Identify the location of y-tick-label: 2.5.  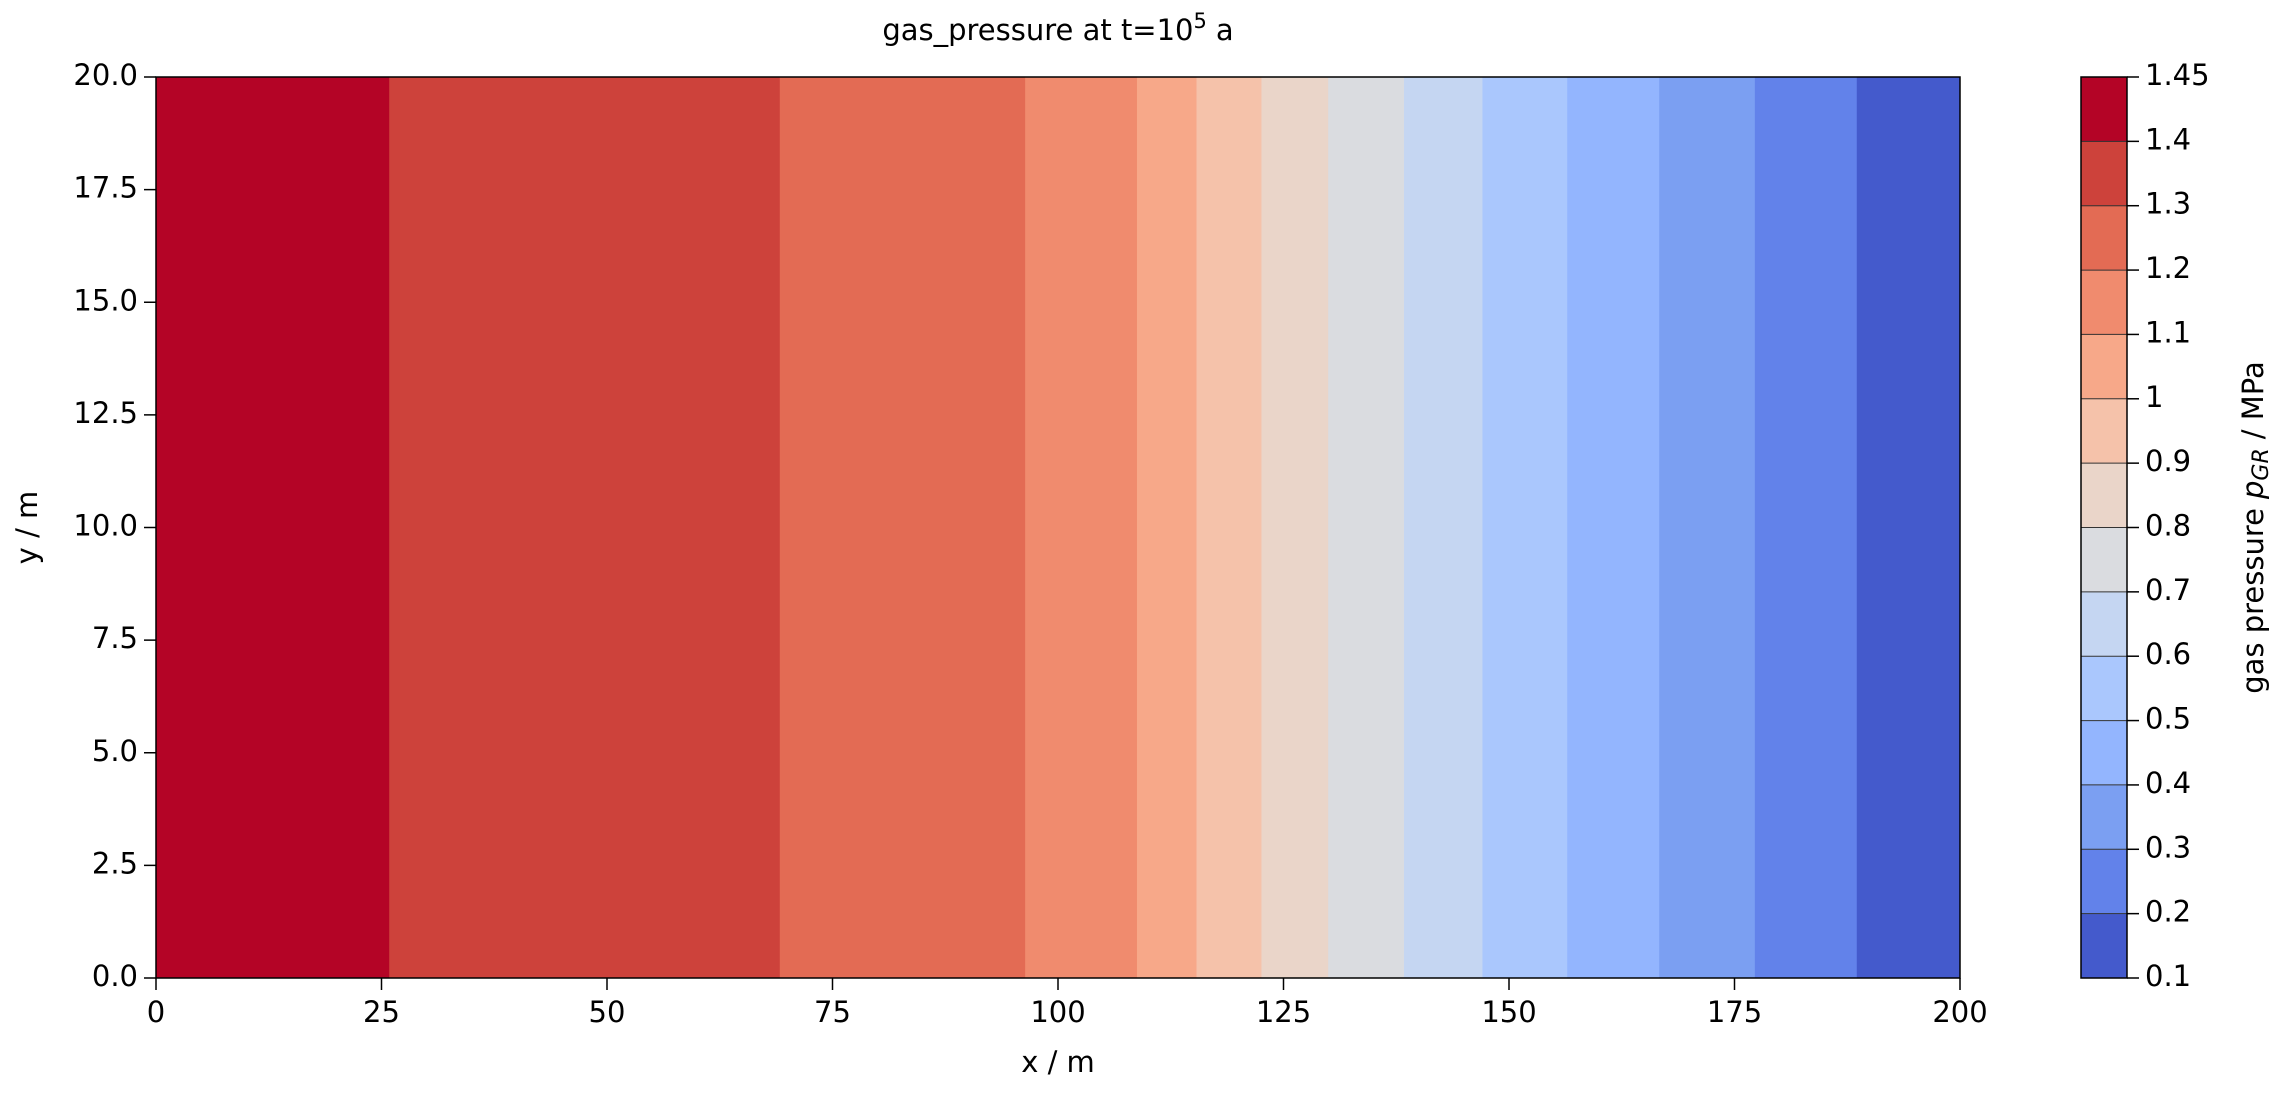
(115, 863).